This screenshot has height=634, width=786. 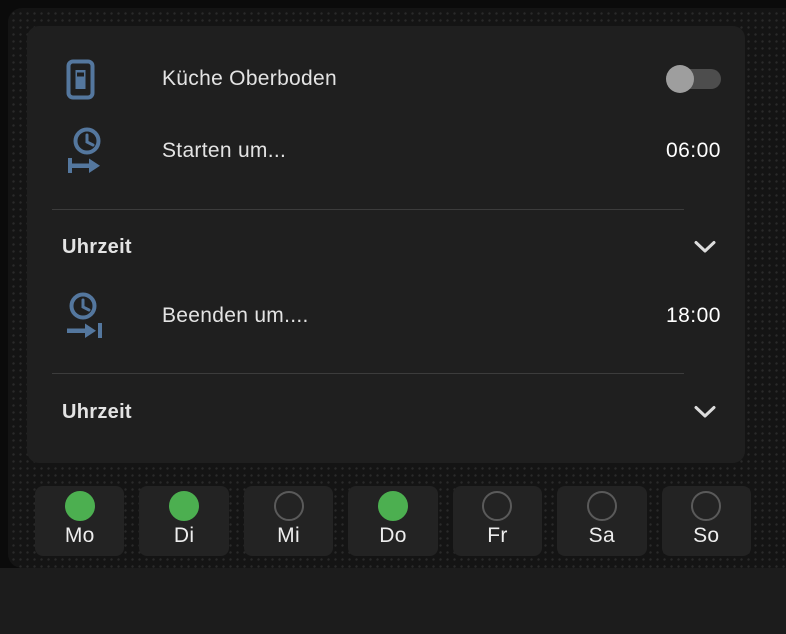 What do you see at coordinates (386, 247) in the screenshot?
I see `start-time-expander: Uhrzeit` at bounding box center [386, 247].